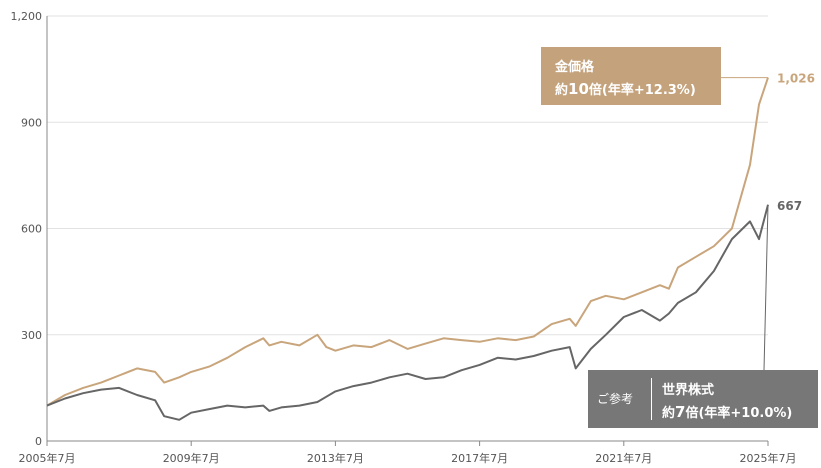  What do you see at coordinates (796, 79) in the screenshot?
I see `gold-end-label: 1,026` at bounding box center [796, 79].